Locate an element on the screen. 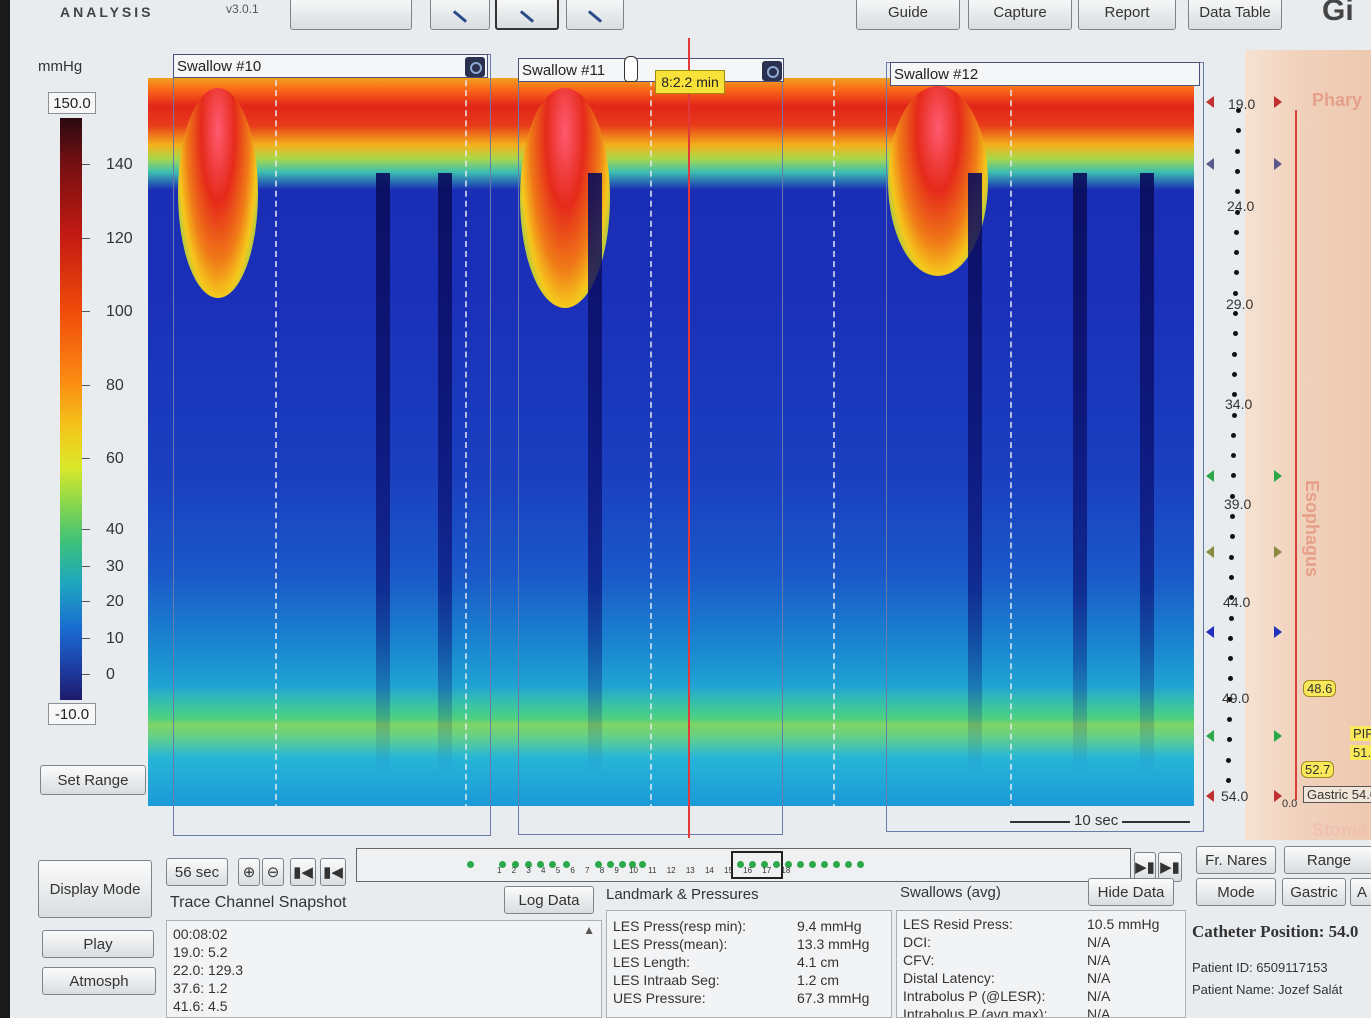  swallow-metric-value: 10.5 mmHg is located at coordinates (1123, 924).